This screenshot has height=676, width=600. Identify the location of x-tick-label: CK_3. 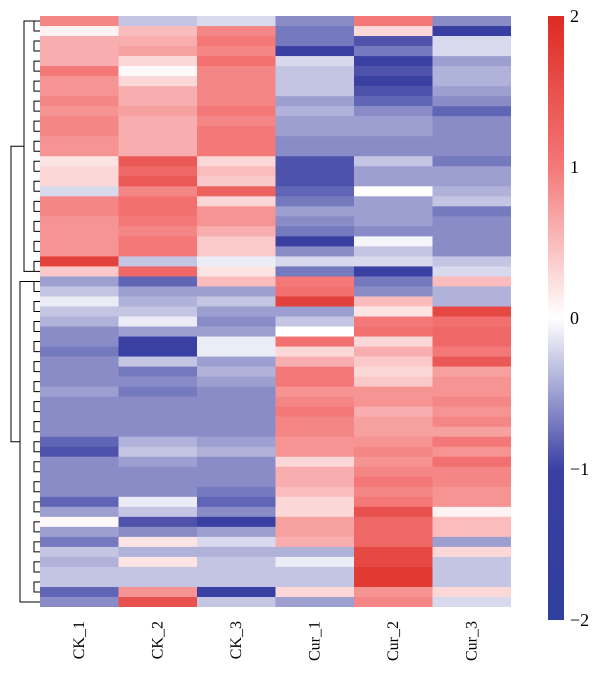
(236, 640).